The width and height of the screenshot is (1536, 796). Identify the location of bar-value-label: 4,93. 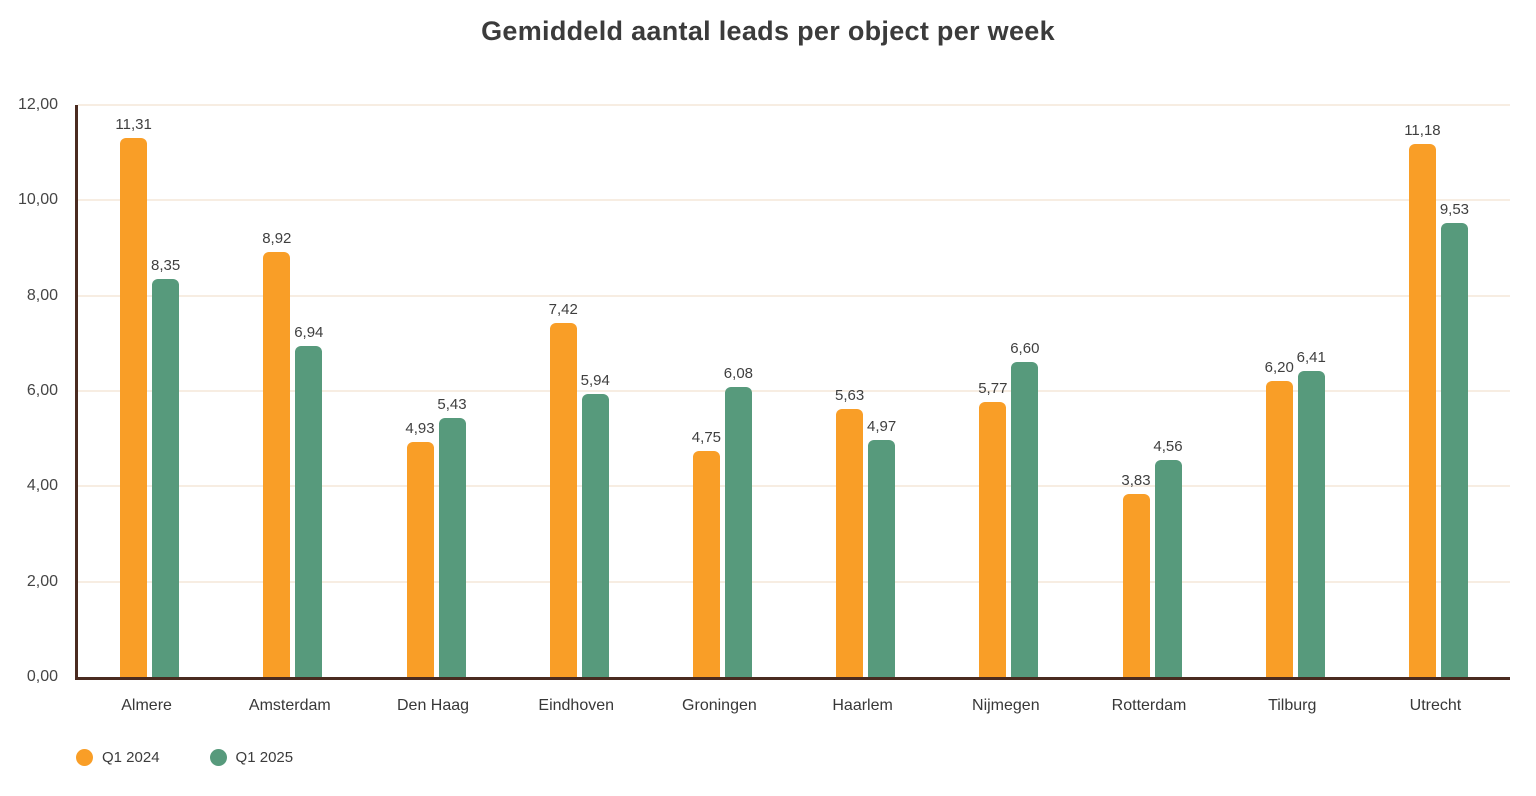
(420, 429).